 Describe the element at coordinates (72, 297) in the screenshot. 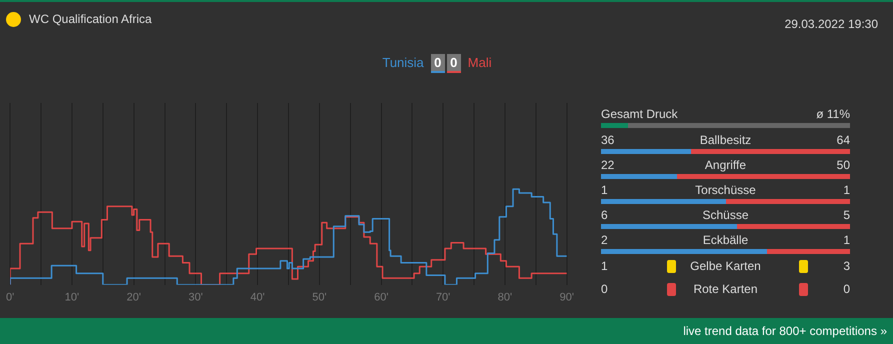

I see `x-tick-label: 10'` at that location.